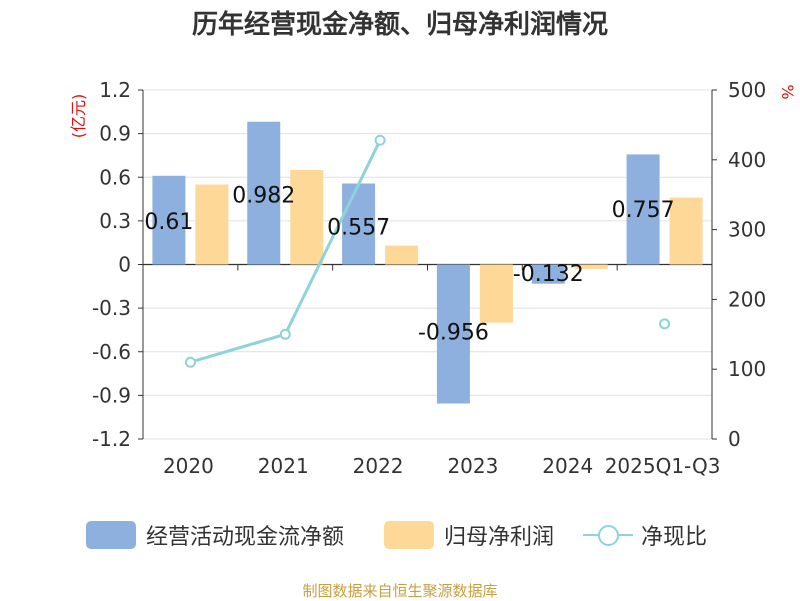 The image size is (800, 601). What do you see at coordinates (663, 466) in the screenshot?
I see `category-label: 2025Q1-Q3` at bounding box center [663, 466].